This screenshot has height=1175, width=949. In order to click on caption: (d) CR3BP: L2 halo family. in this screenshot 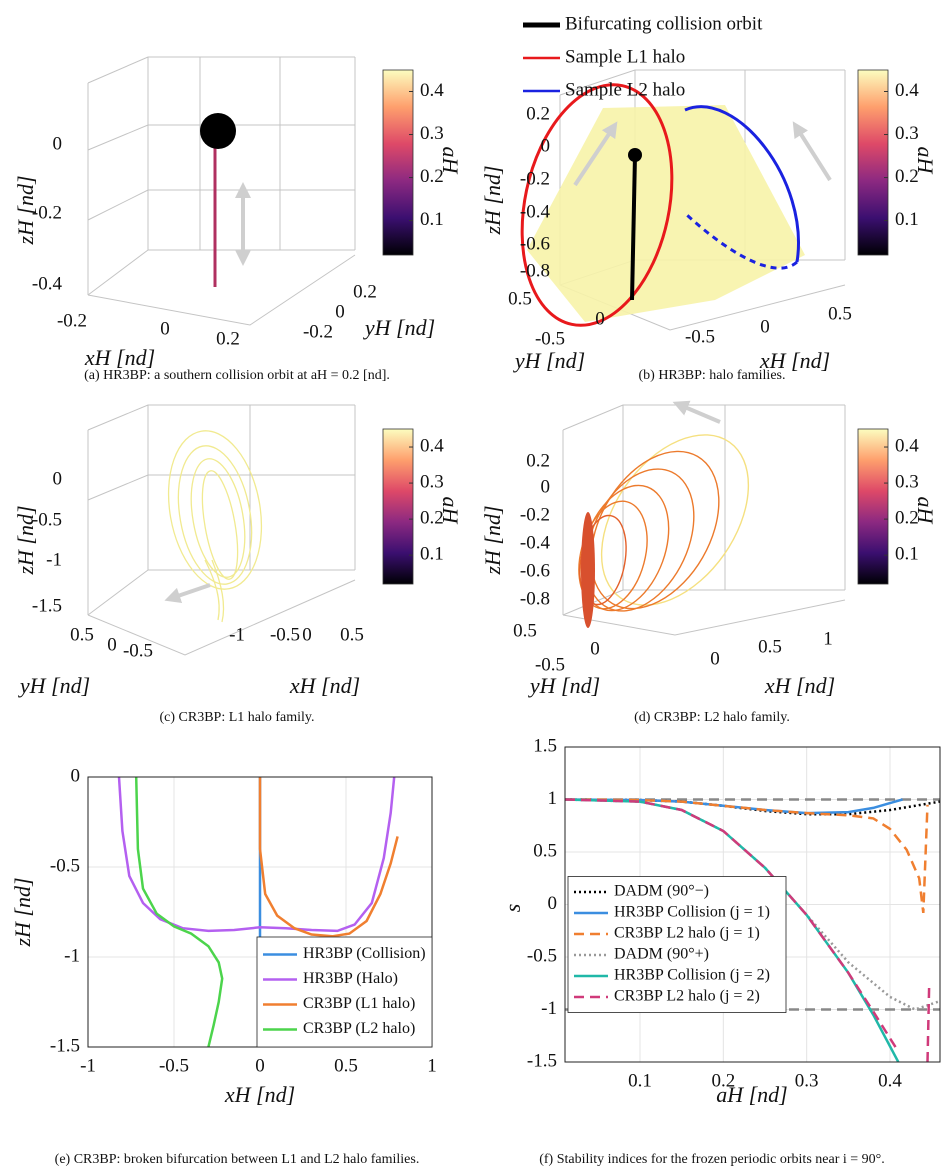, I will do `click(712, 717)`.